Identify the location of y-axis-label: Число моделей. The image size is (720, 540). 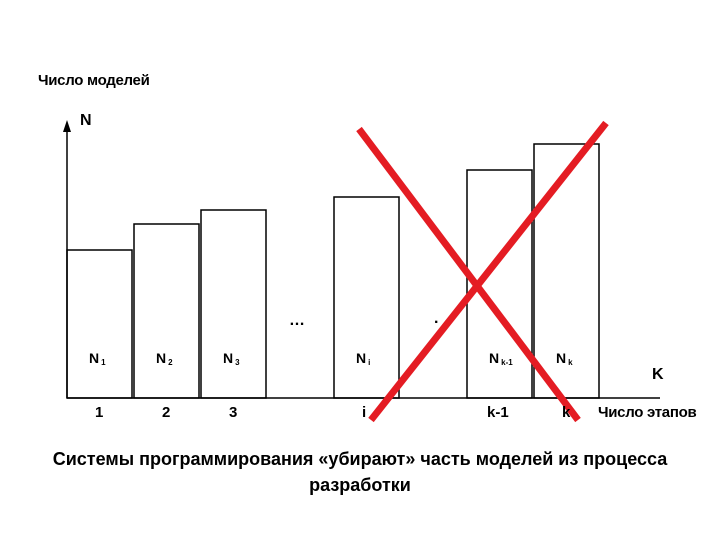
(94, 80).